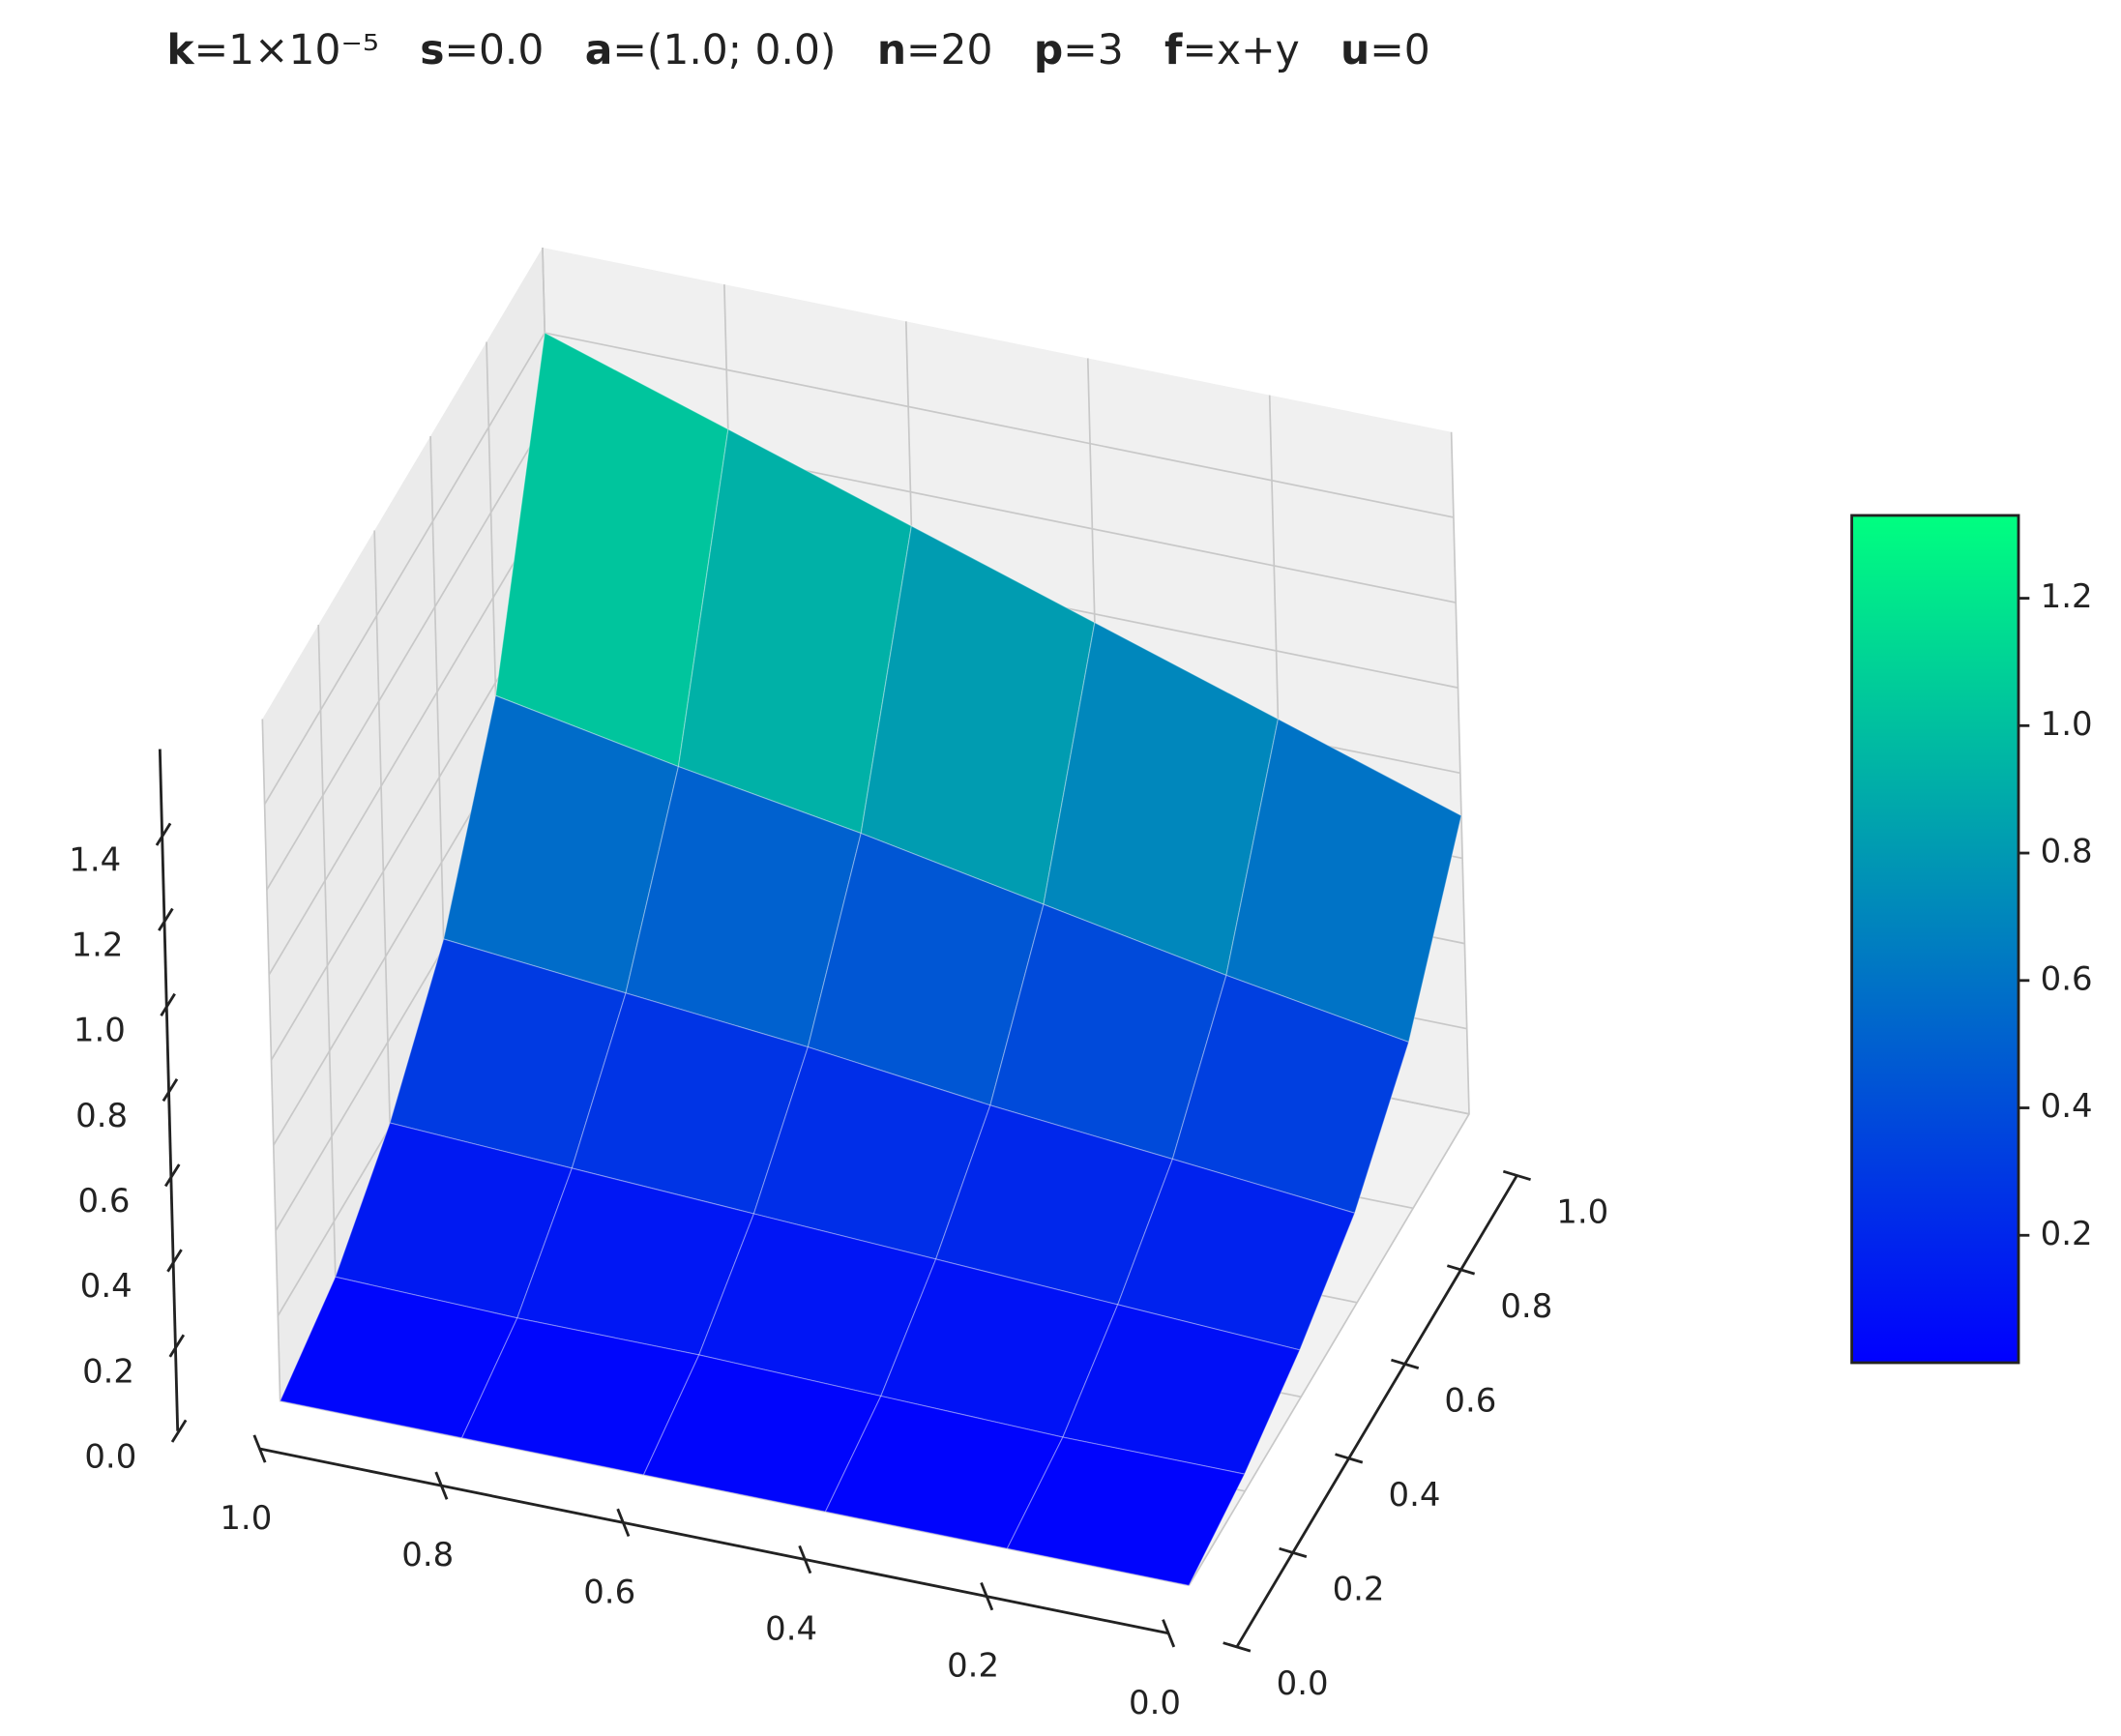 This screenshot has width=2121, height=1736. Describe the element at coordinates (949, 49) in the screenshot. I see `title-value: =20` at that location.